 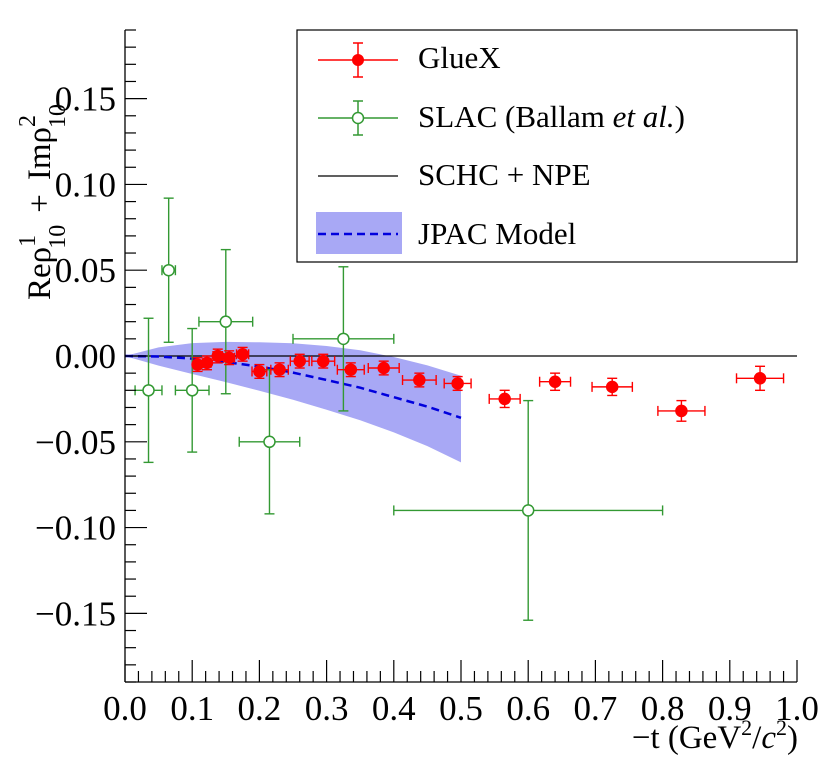 I want to click on ylabel-sup1: 1, so click(x=28, y=241).